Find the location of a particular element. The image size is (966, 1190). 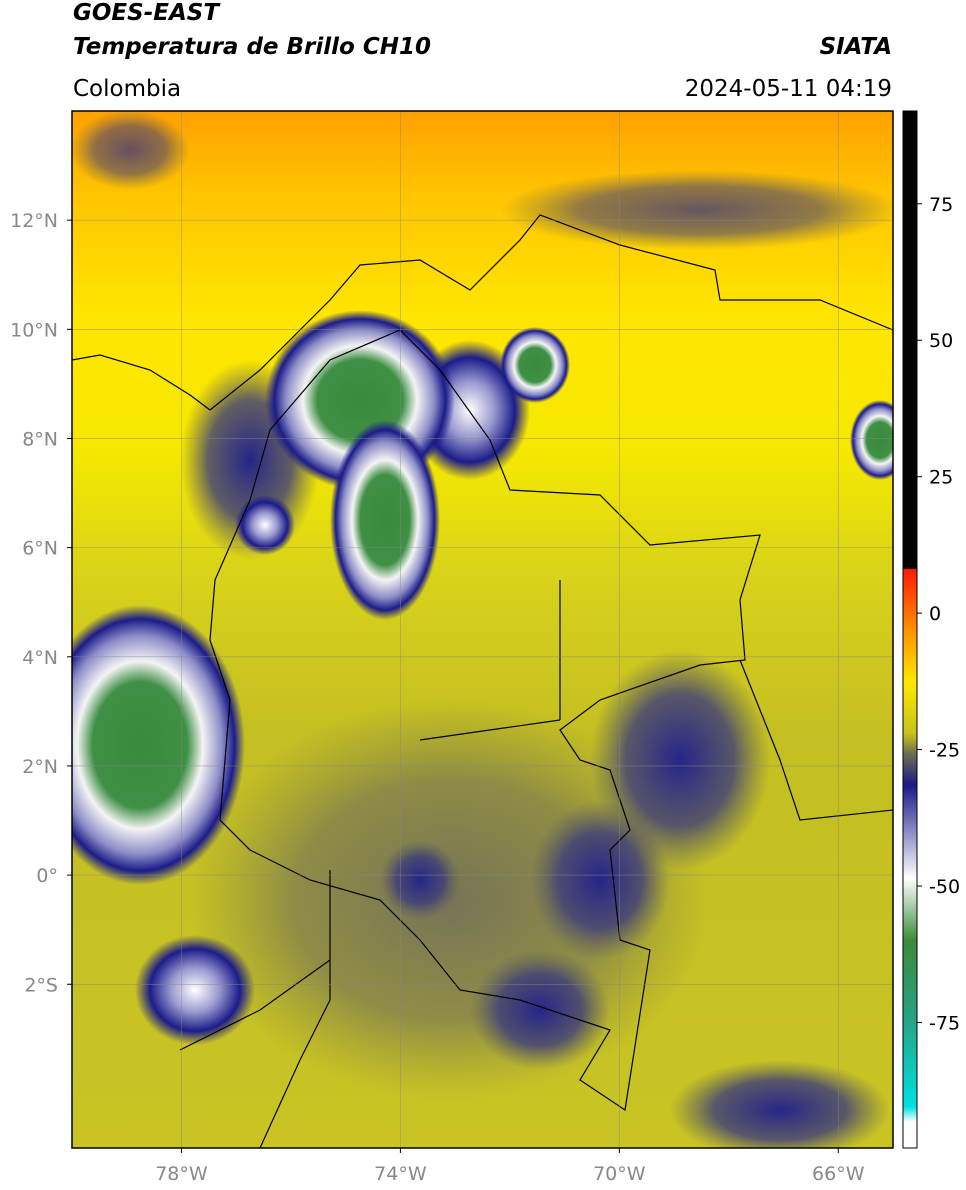

y-tick-label: 2°N is located at coordinates (40, 767).